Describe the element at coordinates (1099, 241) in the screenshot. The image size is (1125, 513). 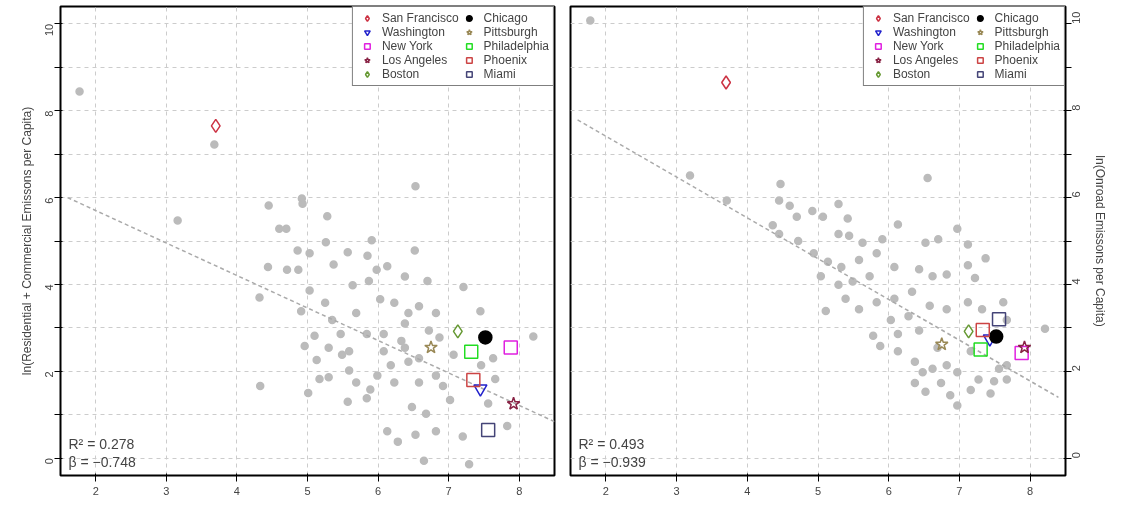
I see `y2-axis-title: ln(Onroad Emissons per Capita)` at that location.